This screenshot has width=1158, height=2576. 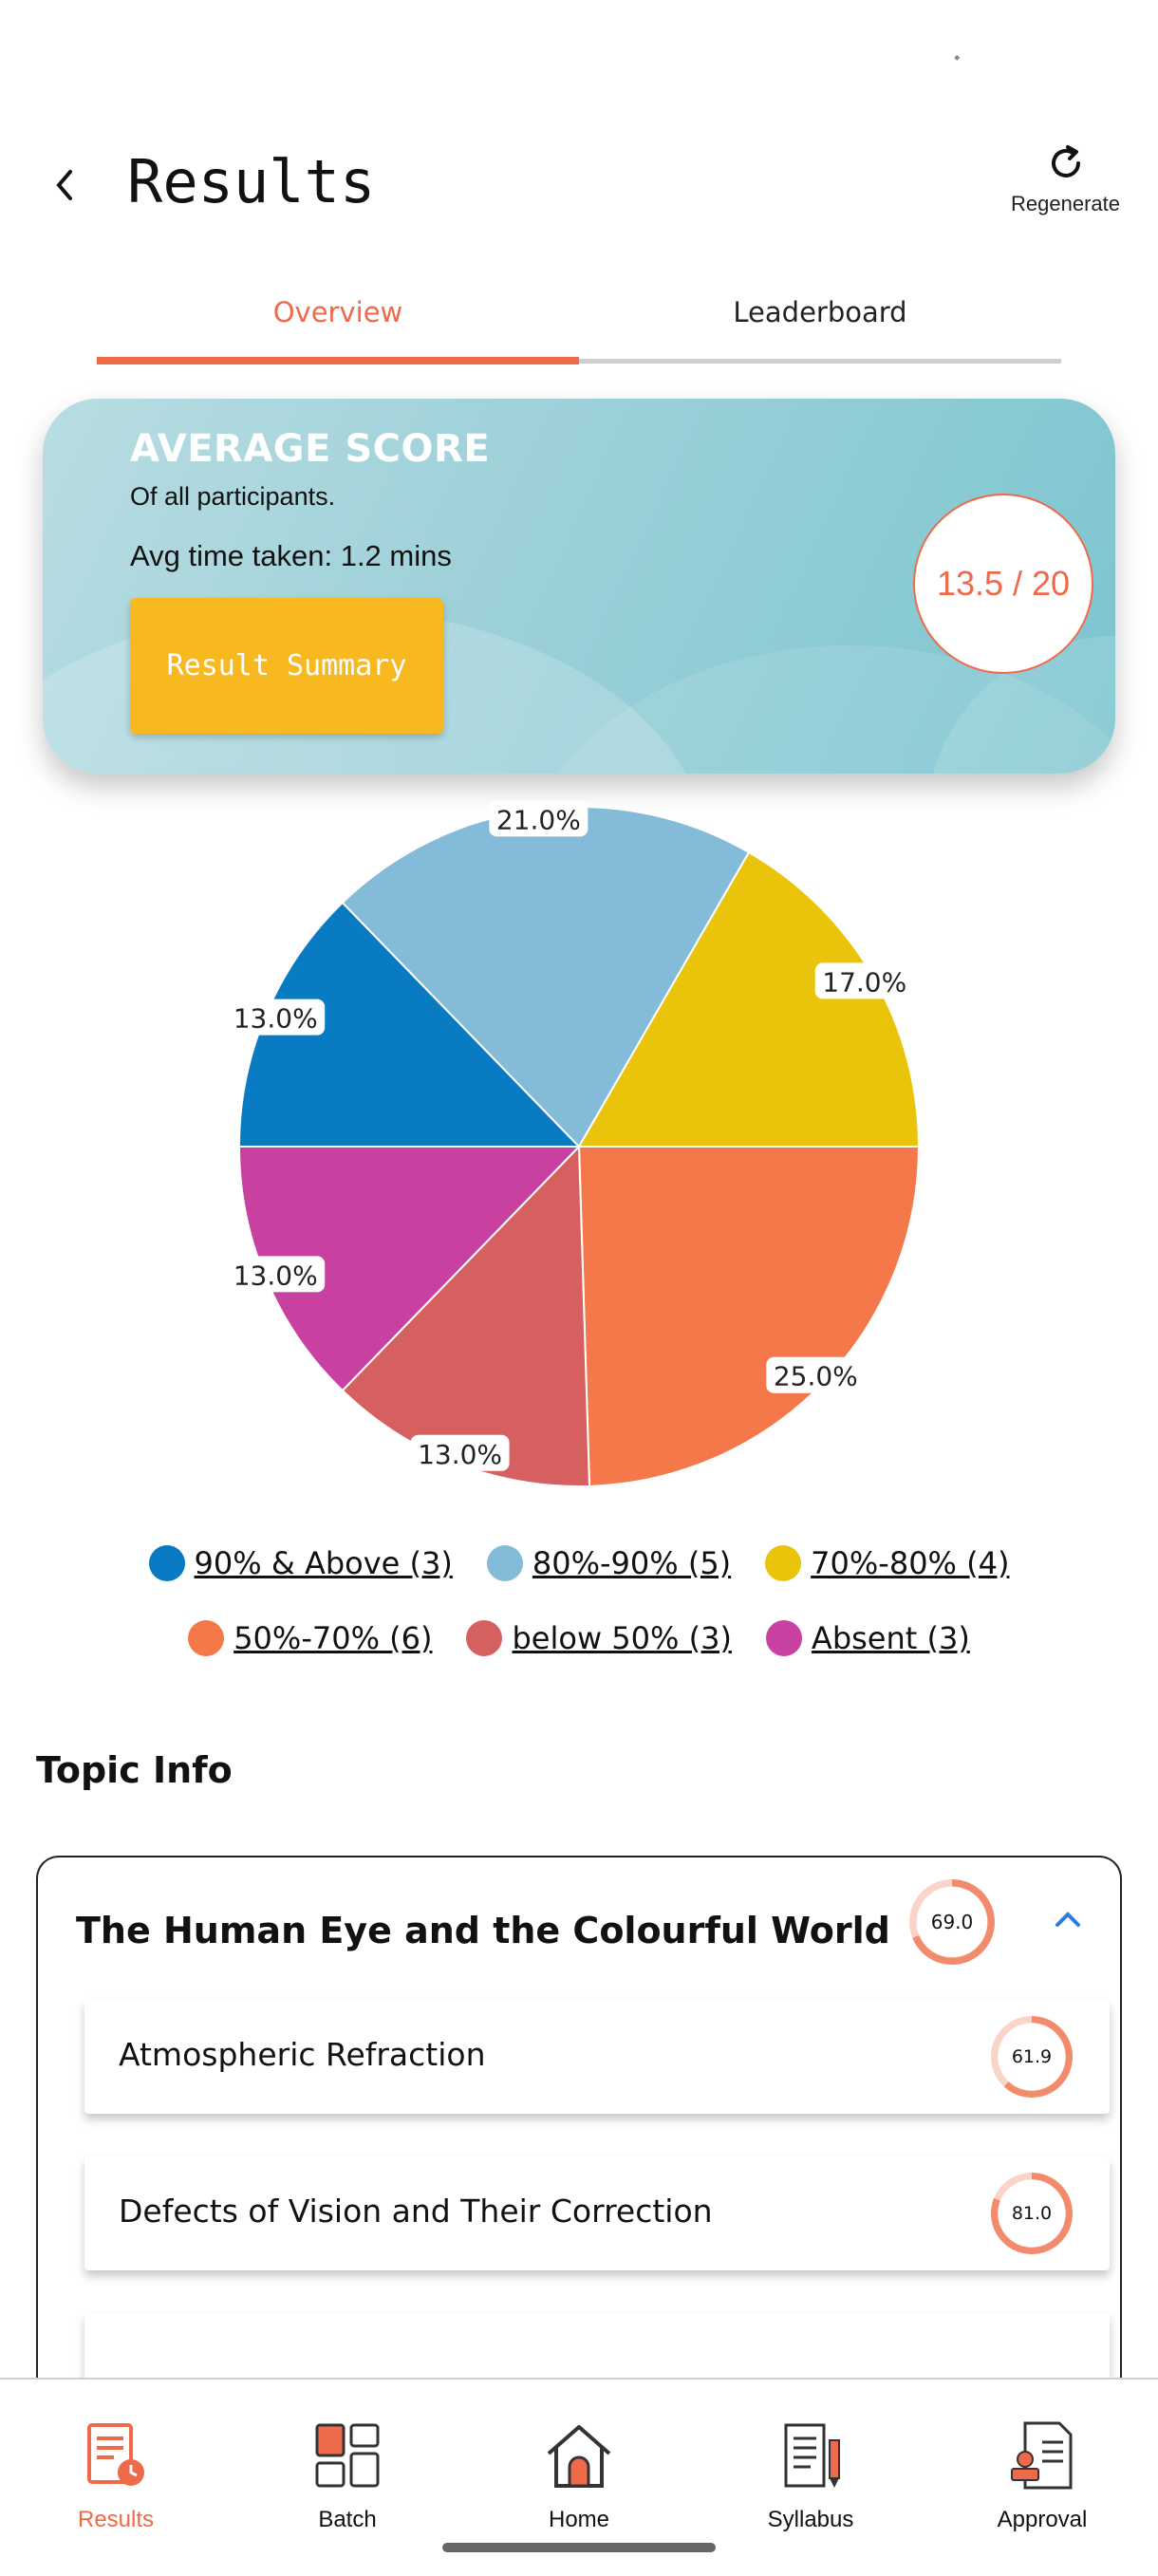 I want to click on nav-label: Approval, so click(x=1042, y=2519).